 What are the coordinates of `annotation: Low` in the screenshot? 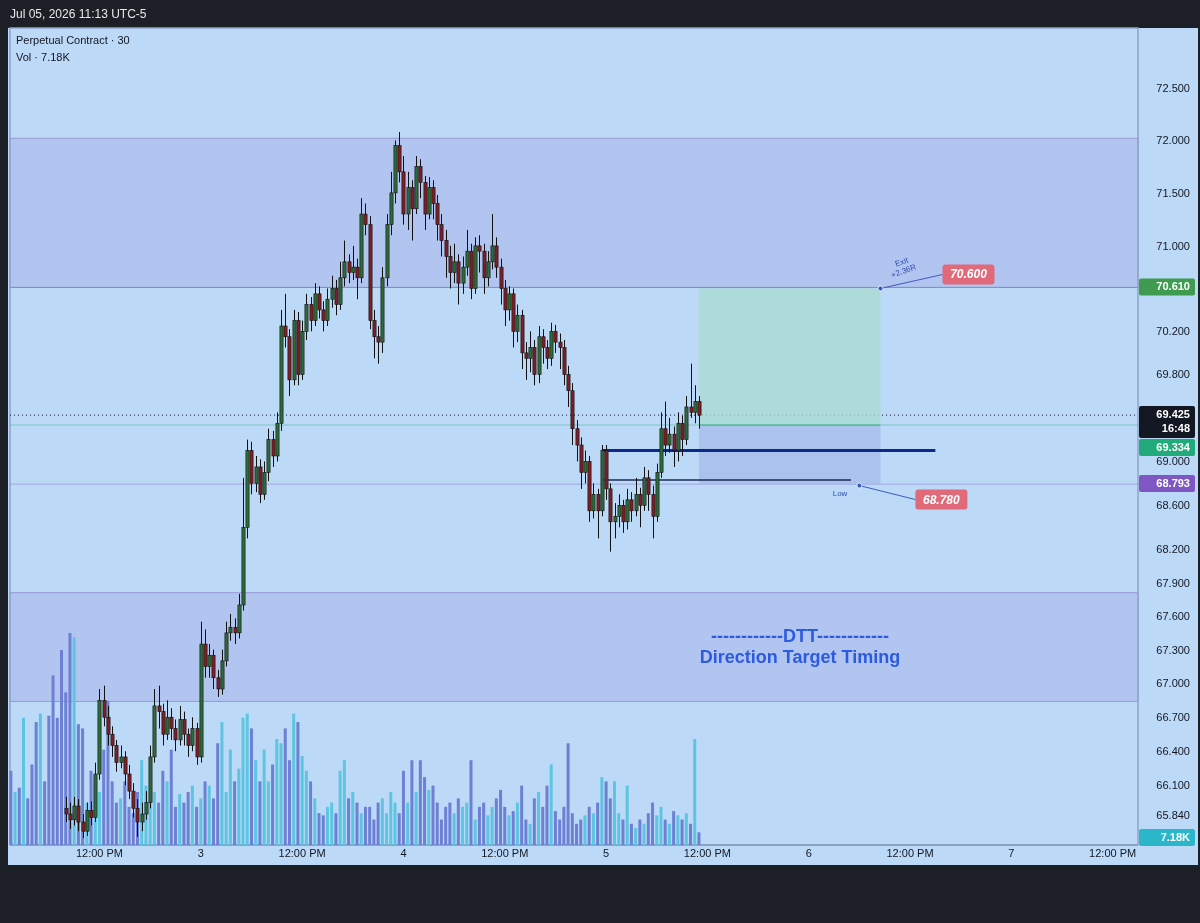 It's located at (840, 493).